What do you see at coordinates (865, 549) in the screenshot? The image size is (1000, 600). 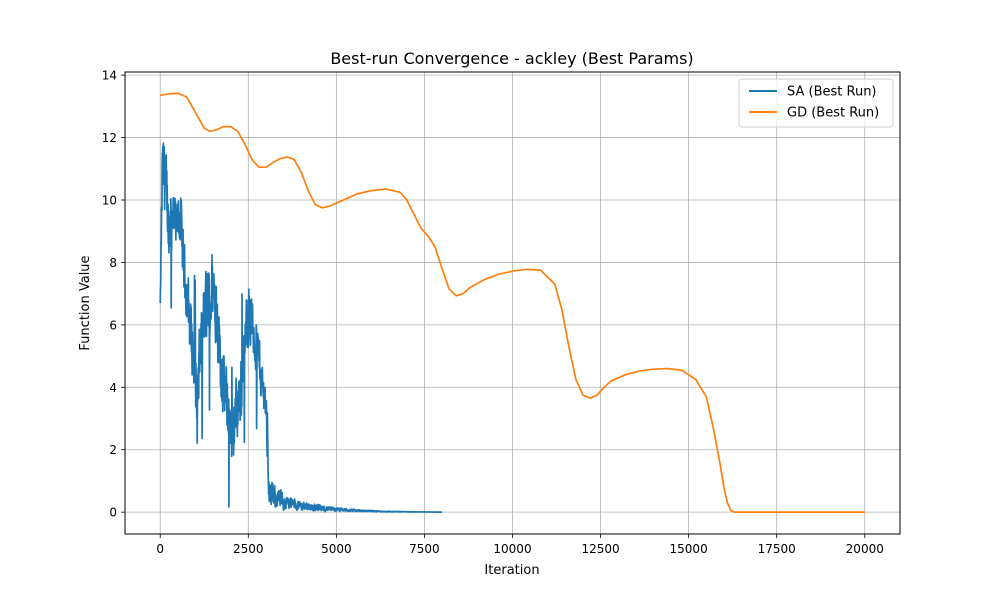 I see `x-tick-label: 20000` at bounding box center [865, 549].